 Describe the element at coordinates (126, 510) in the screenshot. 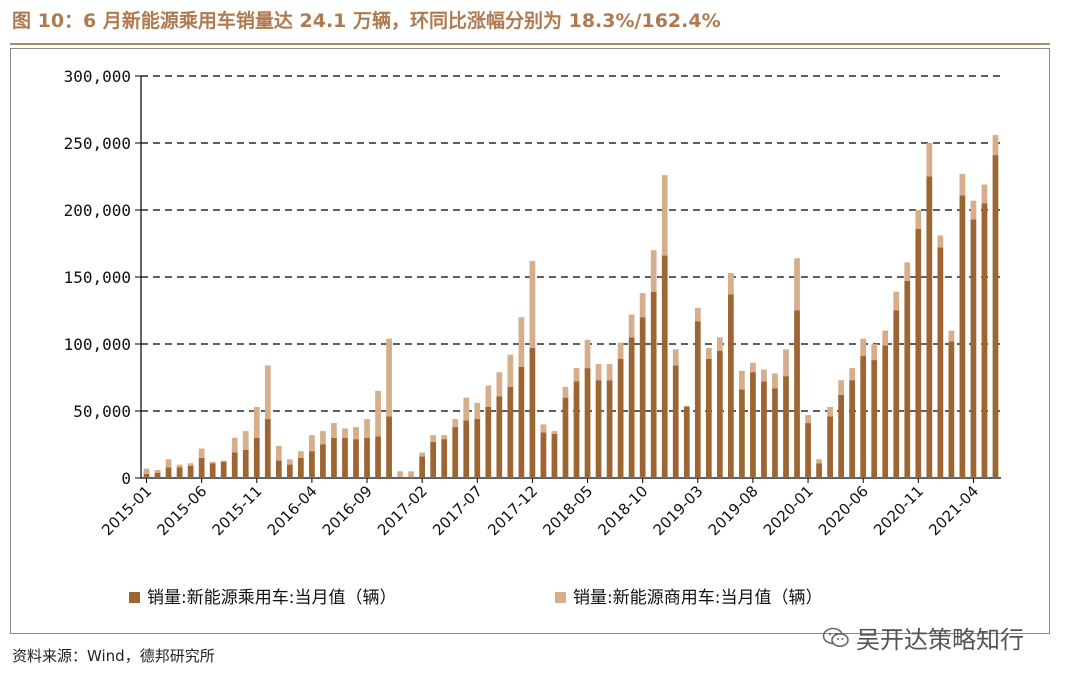

I see `x-tick-label: 2015-01` at that location.